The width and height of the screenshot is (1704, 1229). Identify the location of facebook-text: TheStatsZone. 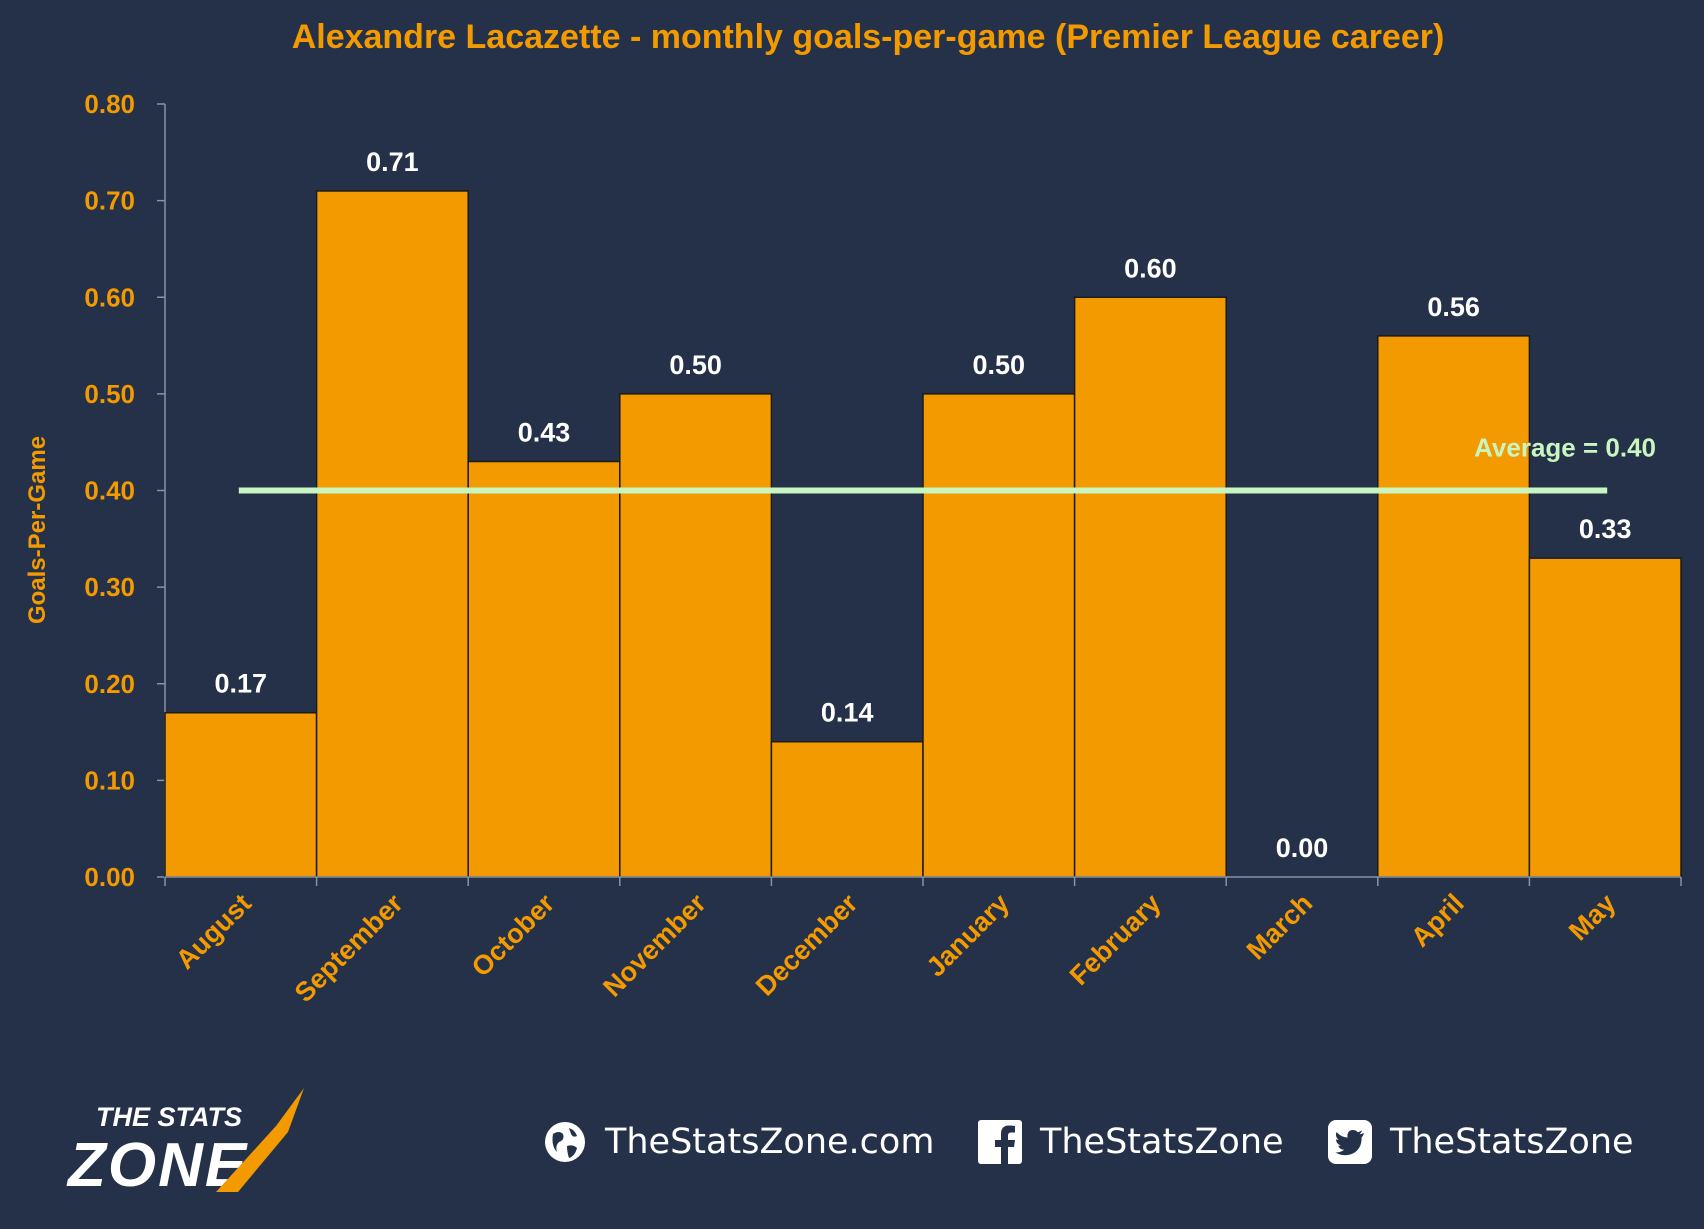
(1162, 1142).